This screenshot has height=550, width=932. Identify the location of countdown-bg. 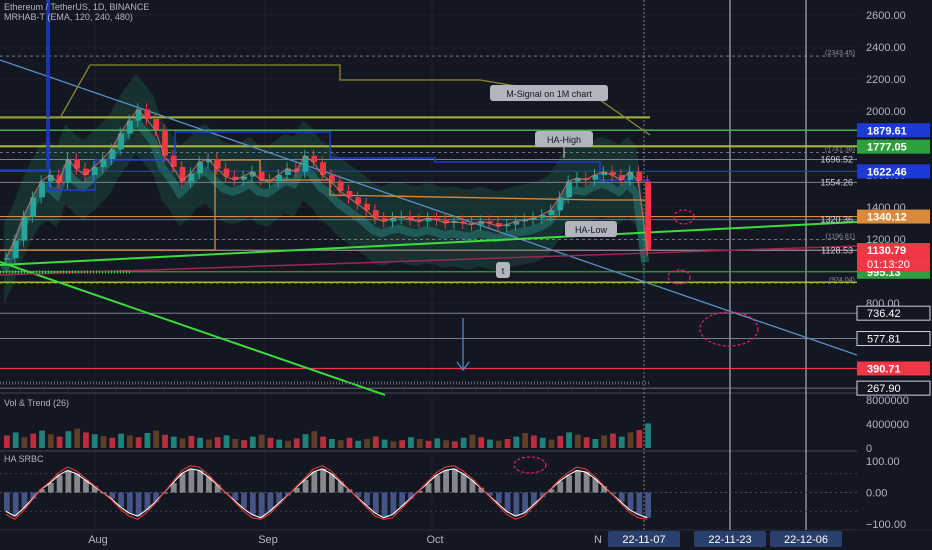
(893, 264).